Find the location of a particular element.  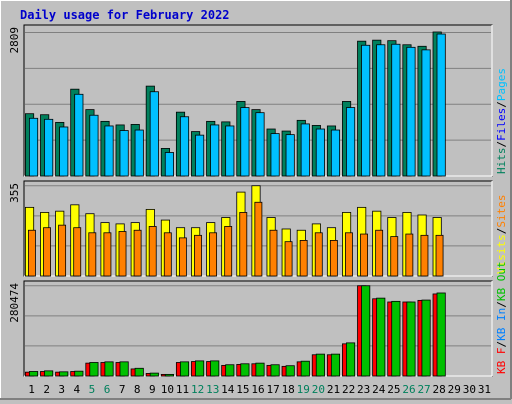

x-tick-label: 5 is located at coordinates (92, 389).